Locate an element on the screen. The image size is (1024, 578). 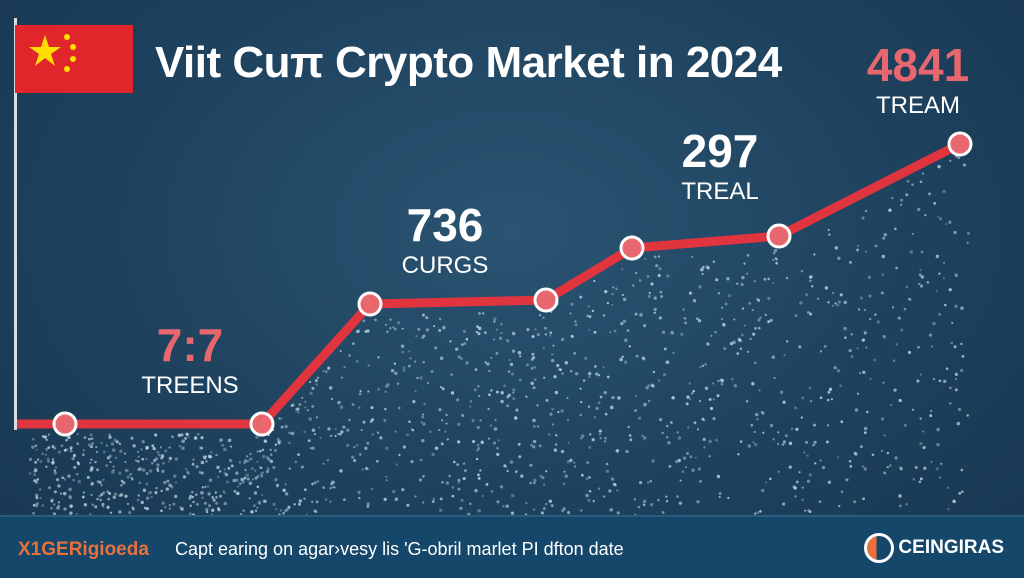
china-flag-icon is located at coordinates (74, 59).